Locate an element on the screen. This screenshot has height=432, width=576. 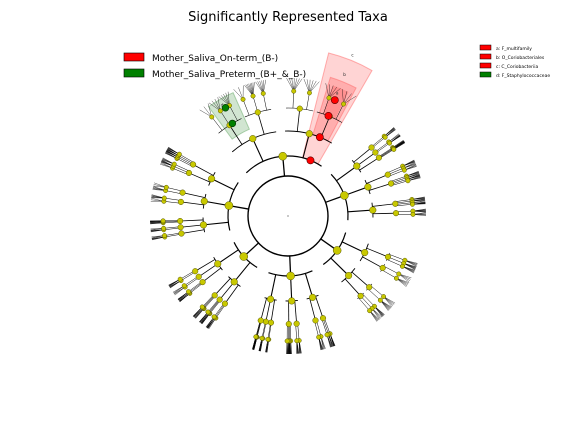
legend-taxa-swatch-b is located at coordinates (485, 56).